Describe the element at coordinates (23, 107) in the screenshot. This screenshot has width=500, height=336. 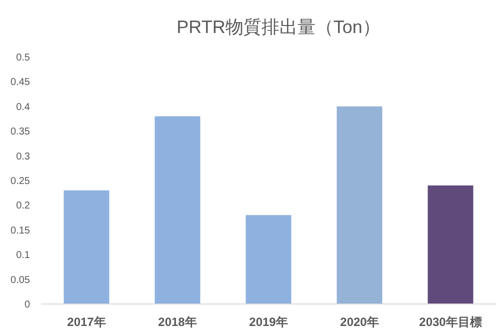
I see `y-tick-label: 0.4` at that location.